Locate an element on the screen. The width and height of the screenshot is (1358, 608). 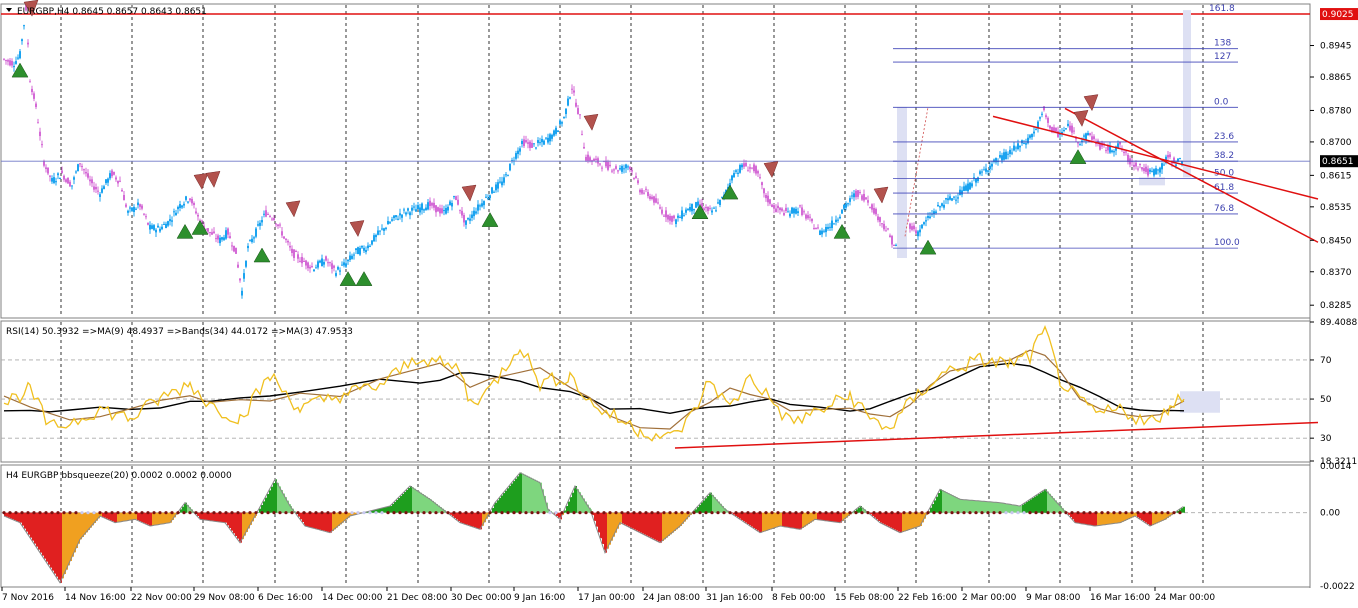
fib-level-label: 138 is located at coordinates (1222, 44).